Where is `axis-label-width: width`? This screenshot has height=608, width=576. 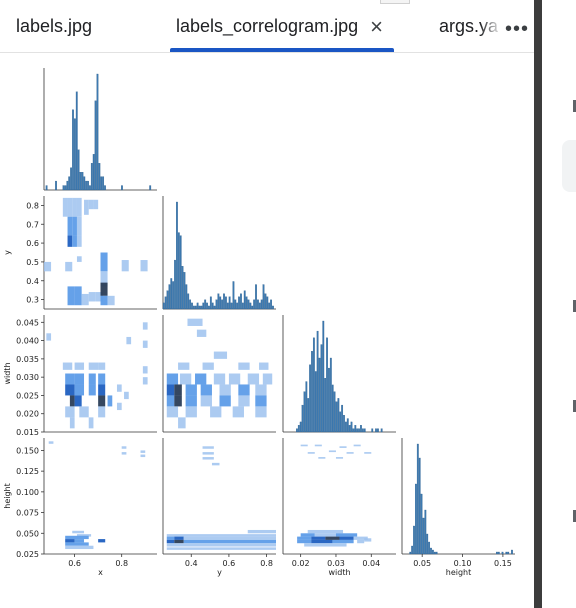
axis-label-width: width is located at coordinates (339, 572).